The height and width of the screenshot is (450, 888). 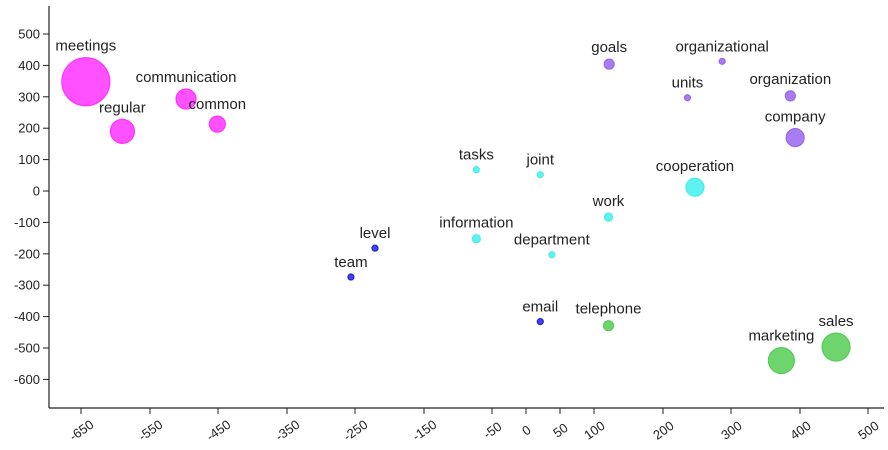 I want to click on point-sales, so click(x=836, y=347).